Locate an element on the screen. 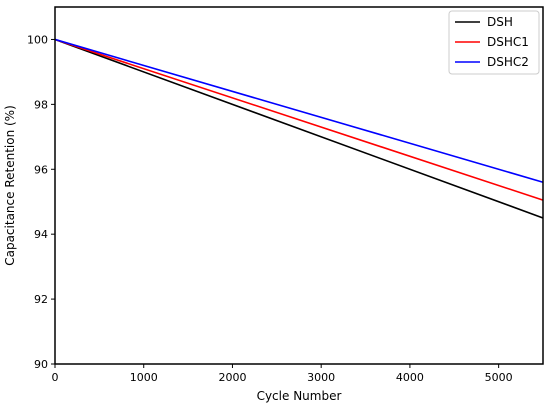 The height and width of the screenshot is (409, 550). x-axis-label: Cycle Number is located at coordinates (299, 396).